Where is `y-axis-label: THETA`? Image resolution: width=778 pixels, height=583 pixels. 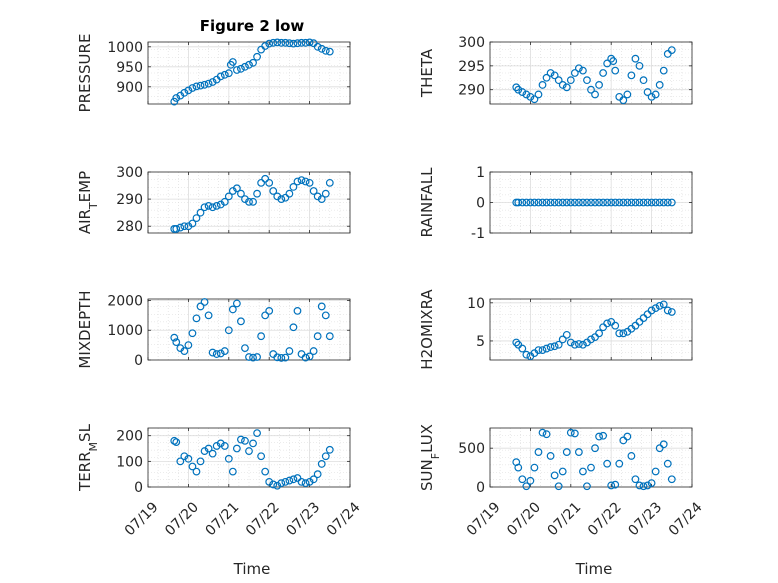
y-axis-label: THETA is located at coordinates (427, 73).